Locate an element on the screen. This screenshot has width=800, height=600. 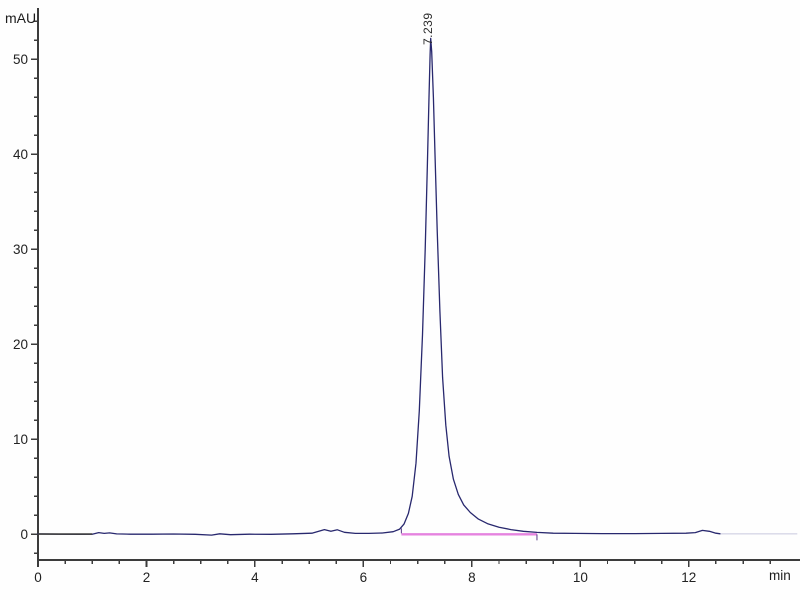
y-tick-label: 0 is located at coordinates (24, 534).